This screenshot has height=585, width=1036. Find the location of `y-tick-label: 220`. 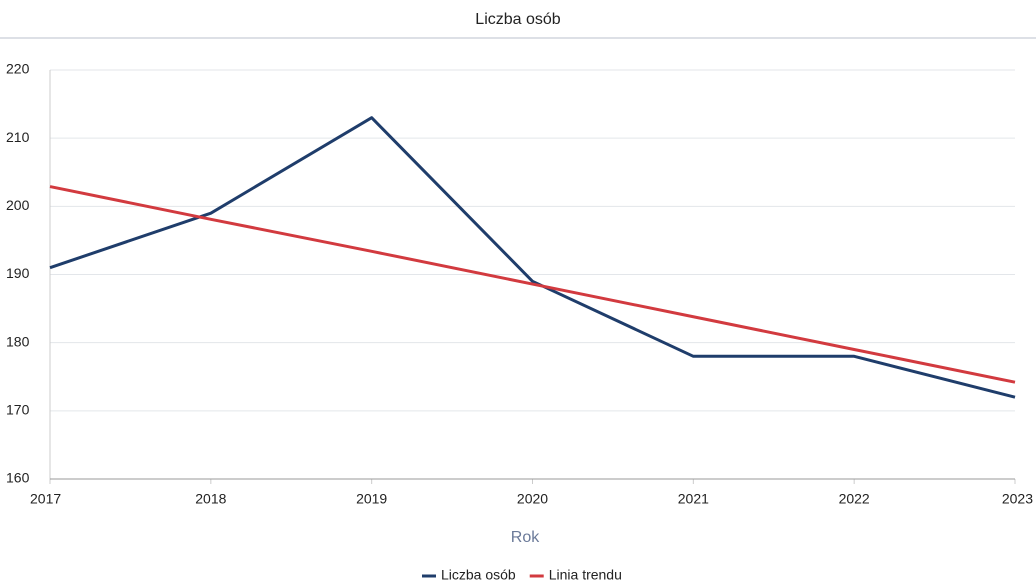

y-tick-label: 220 is located at coordinates (18, 69).